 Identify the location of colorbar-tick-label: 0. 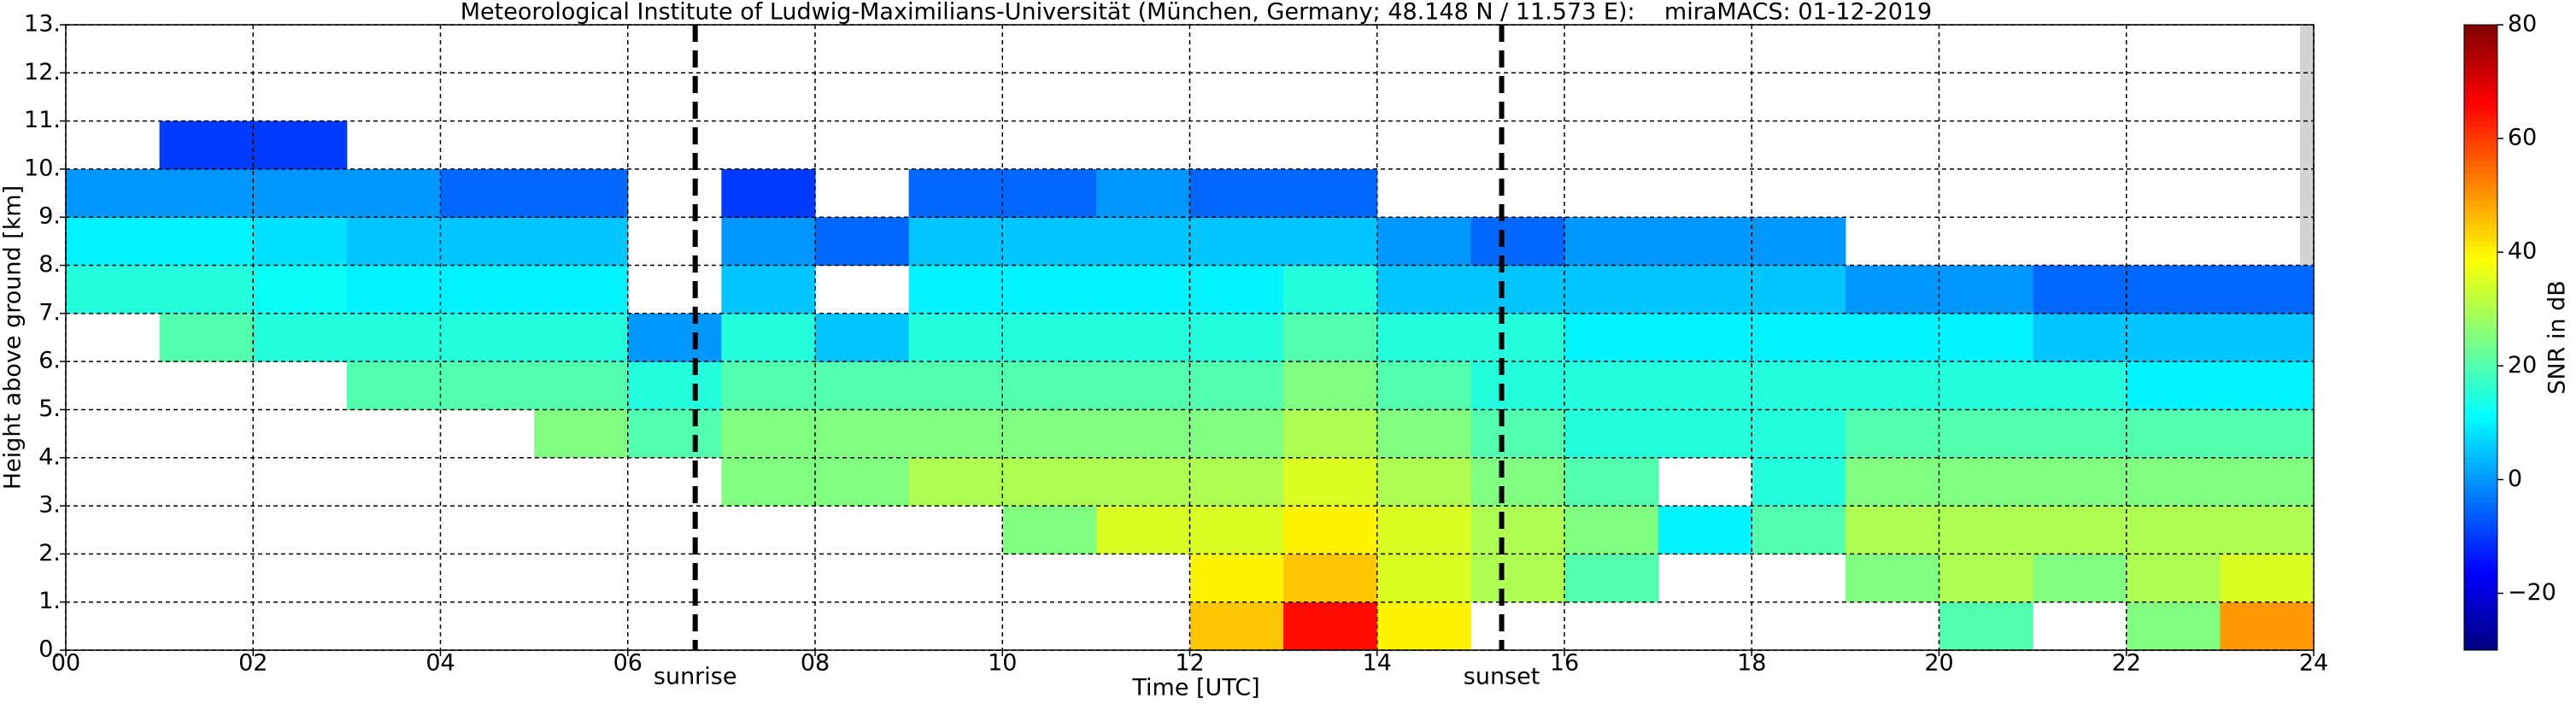
(2515, 479).